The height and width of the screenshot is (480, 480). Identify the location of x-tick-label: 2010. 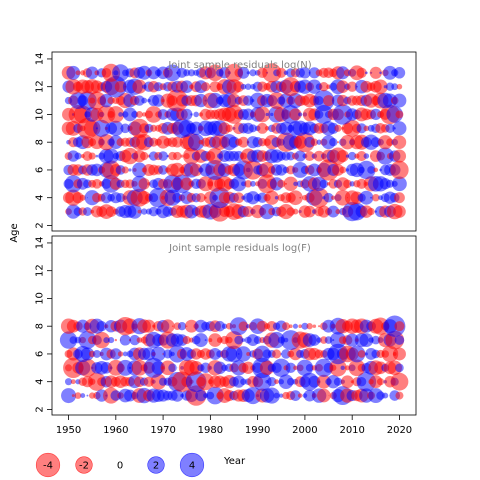
(351, 430).